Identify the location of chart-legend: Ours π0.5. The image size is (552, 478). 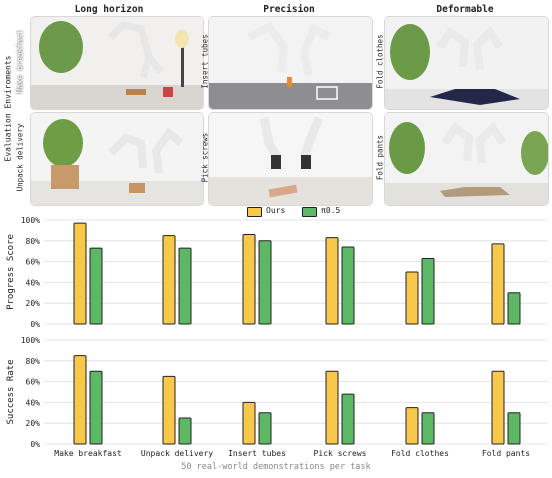
(276, 212).